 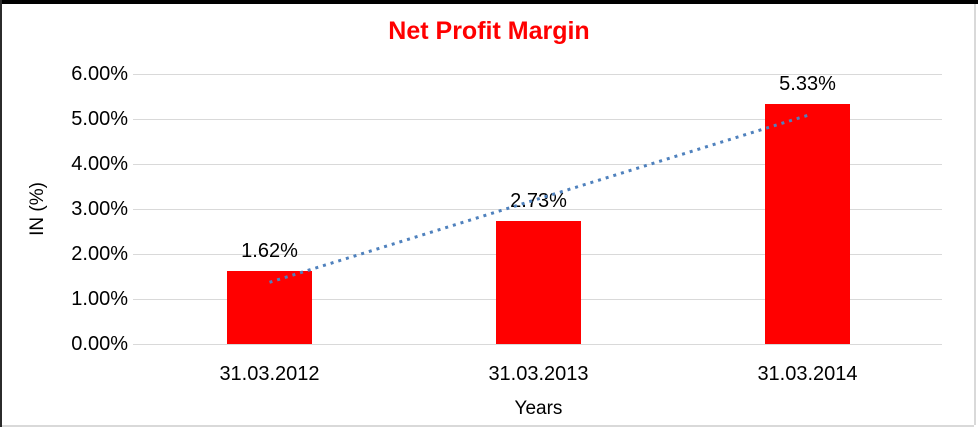 I want to click on bar-31.03.2014, so click(x=807, y=224).